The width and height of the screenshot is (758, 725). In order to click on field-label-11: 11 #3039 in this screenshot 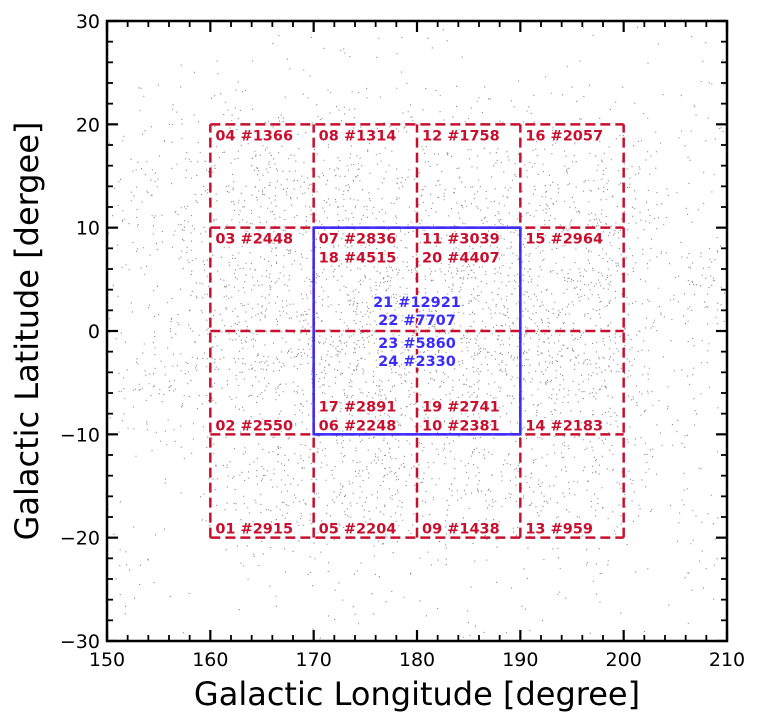, I will do `click(461, 240)`.